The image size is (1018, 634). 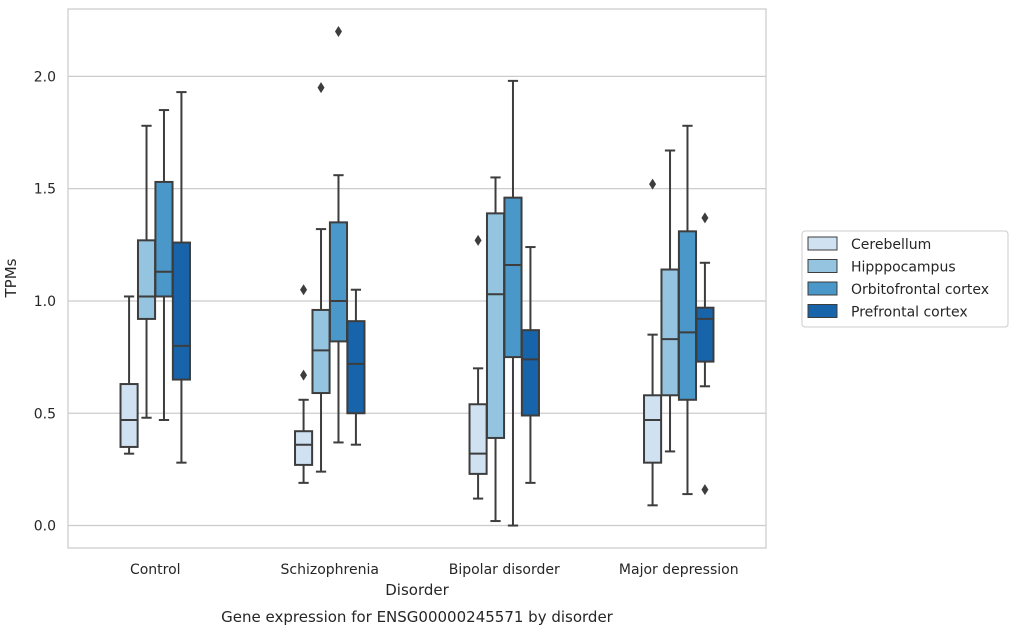 What do you see at coordinates (330, 570) in the screenshot?
I see `x-tick-label: Schizophrenia` at bounding box center [330, 570].